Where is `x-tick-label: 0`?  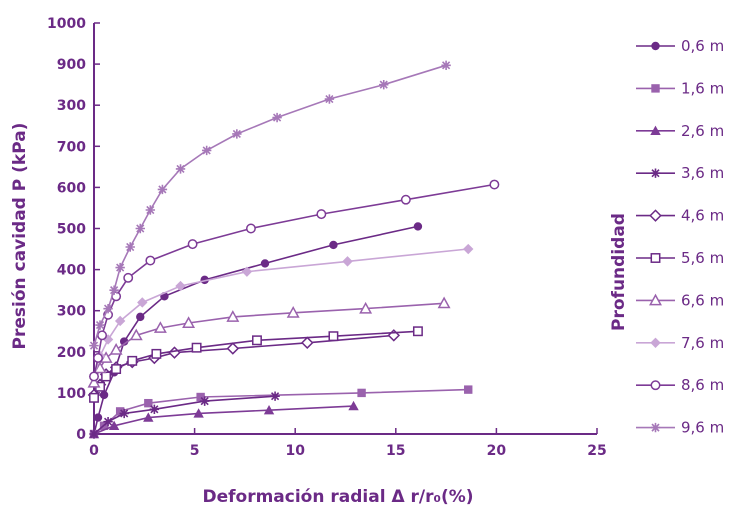
x-tick-label: 0 is located at coordinates (94, 451).